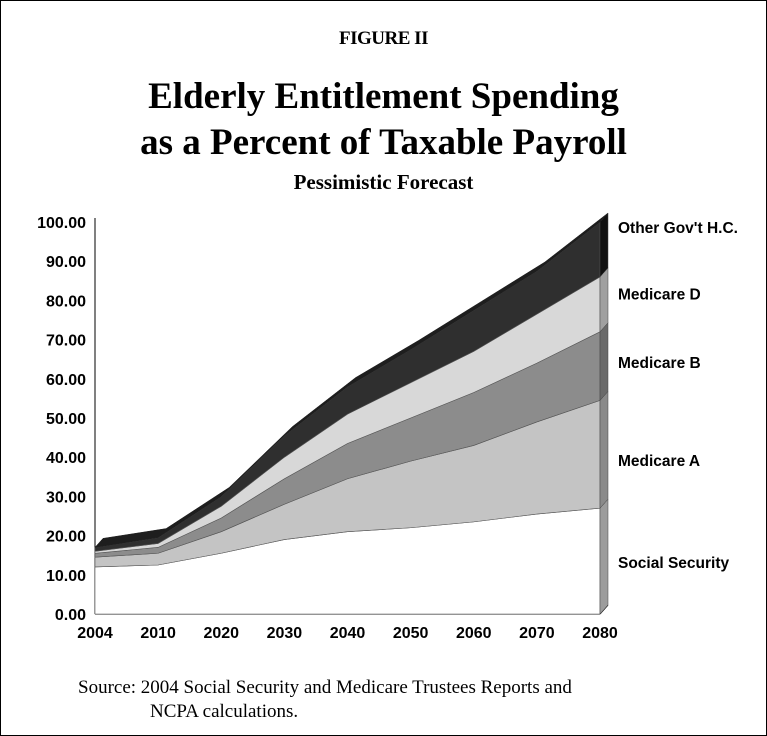 This screenshot has width=767, height=736. What do you see at coordinates (348, 633) in the screenshot?
I see `x-tick-label: 2040` at bounding box center [348, 633].